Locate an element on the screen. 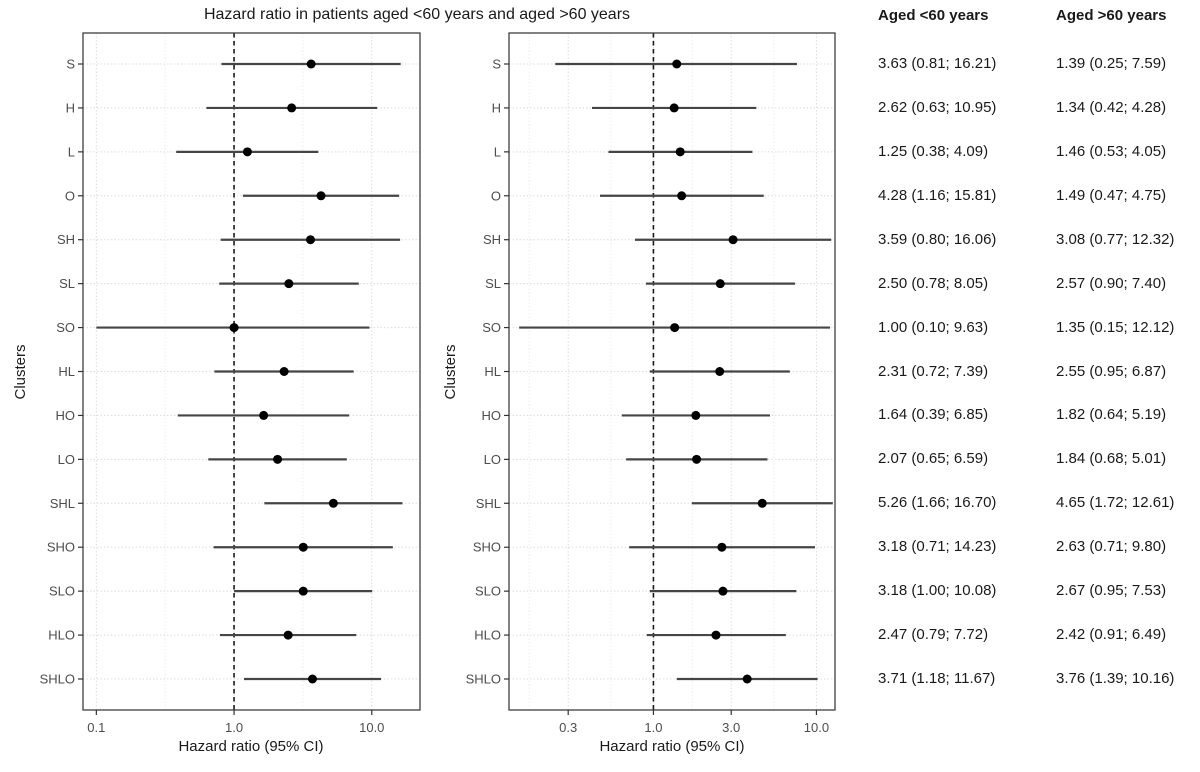 This screenshot has width=1200, height=772. x-tick-label: 3.0 is located at coordinates (731, 727).